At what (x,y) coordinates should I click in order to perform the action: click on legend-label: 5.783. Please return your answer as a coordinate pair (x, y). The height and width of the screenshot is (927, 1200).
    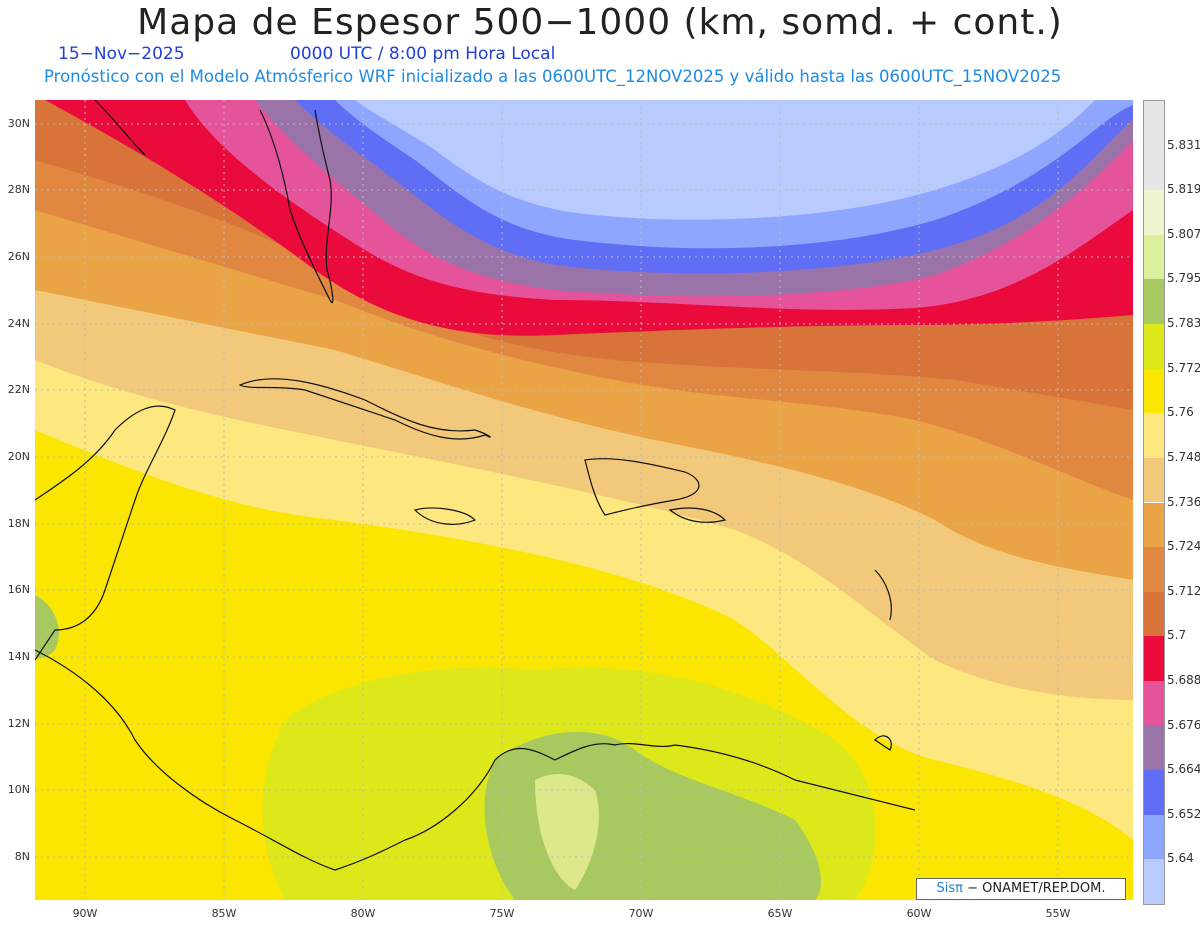
    Looking at the image, I should click on (1183, 323).